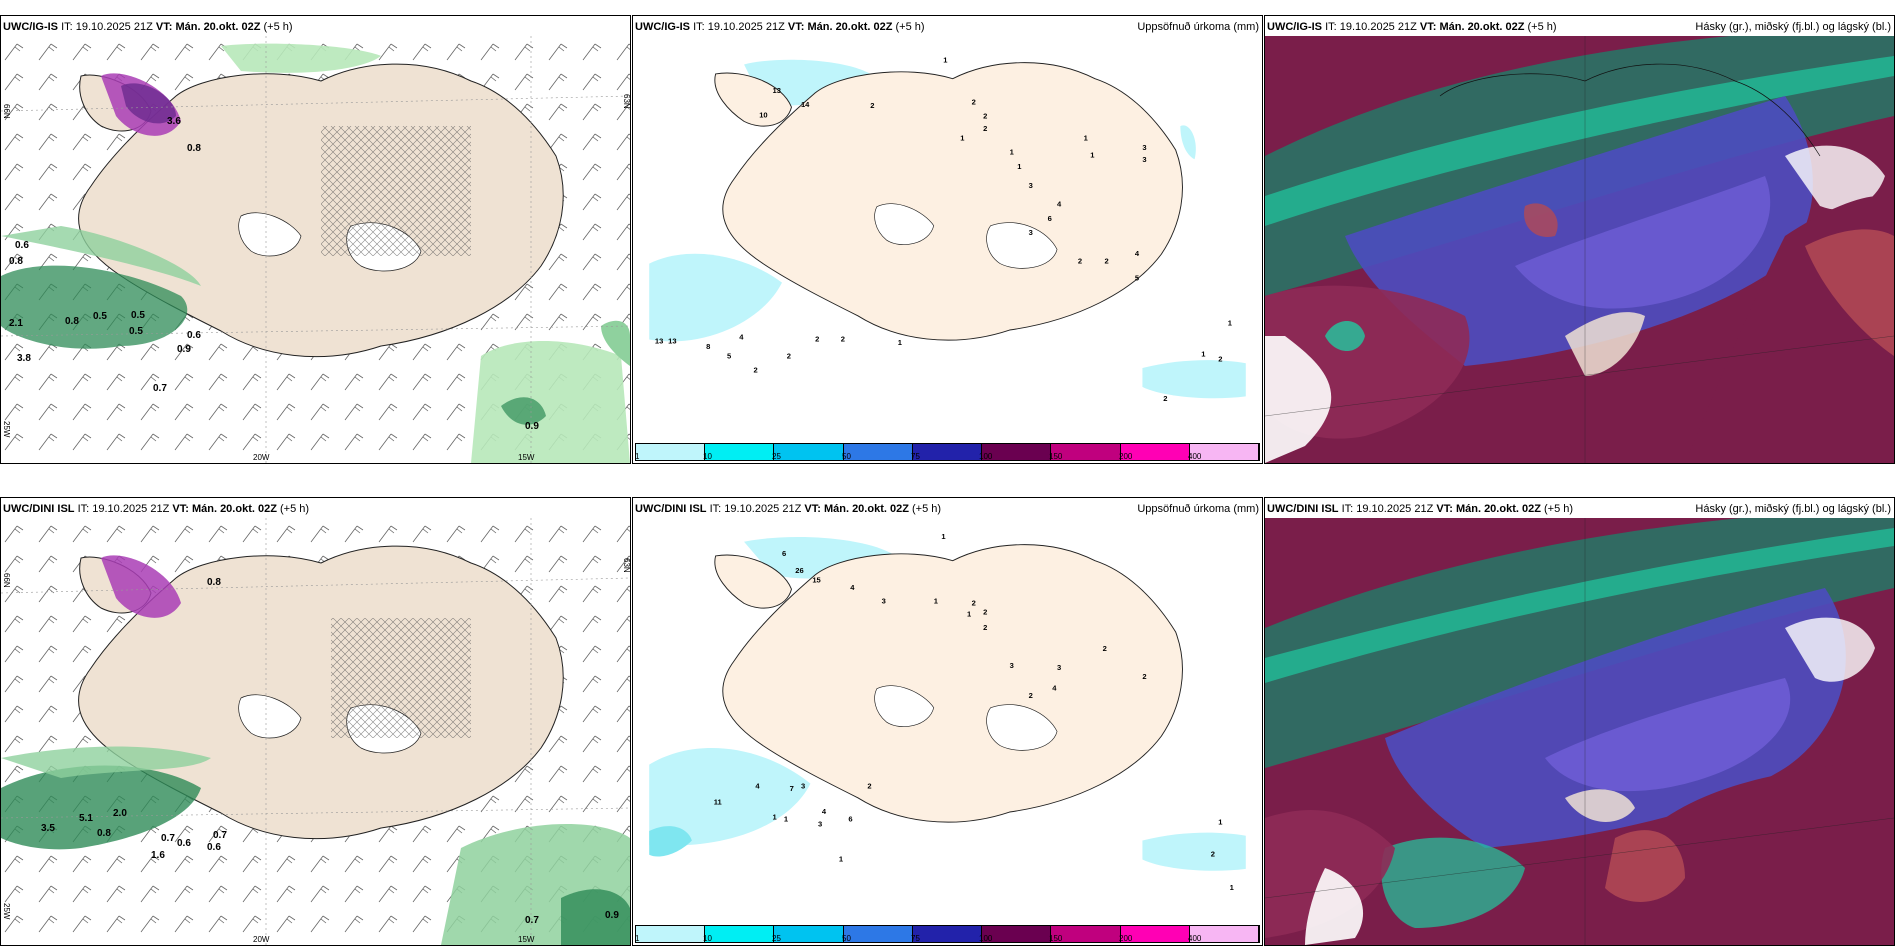 This screenshot has height=950, width=1900. I want to click on svg-text: 2.0, so click(120, 813).